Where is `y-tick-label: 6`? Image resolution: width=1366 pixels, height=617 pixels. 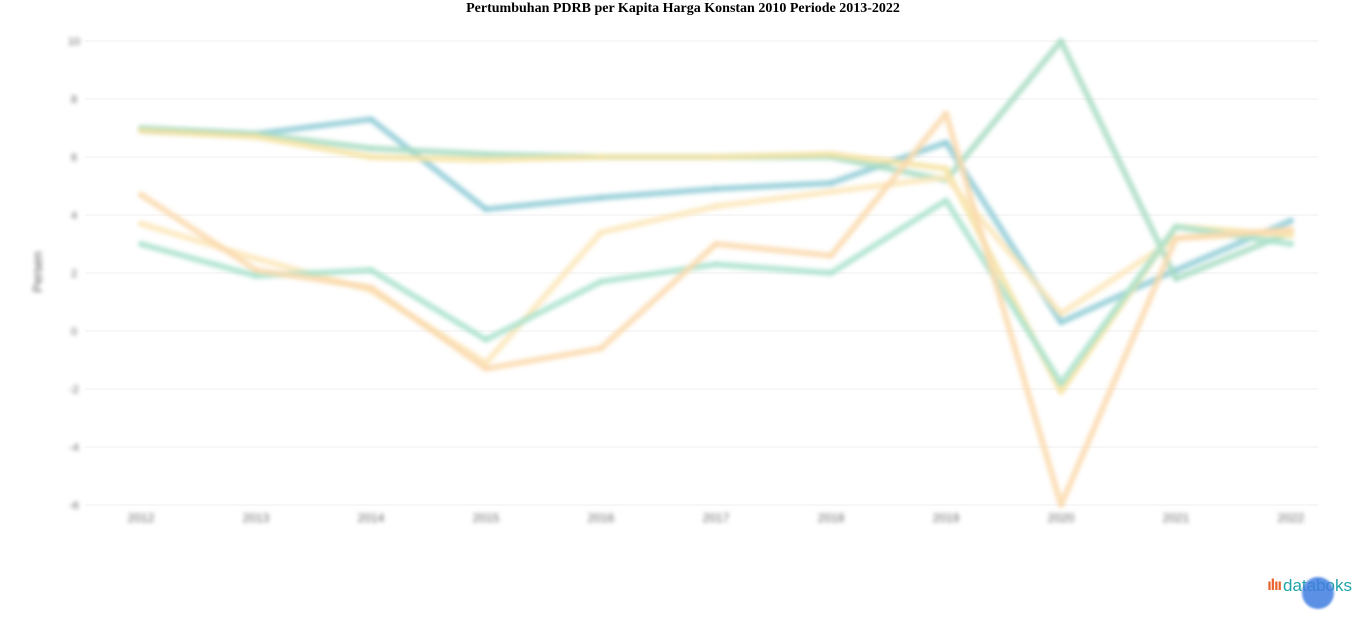
y-tick-label: 6 is located at coordinates (74, 158).